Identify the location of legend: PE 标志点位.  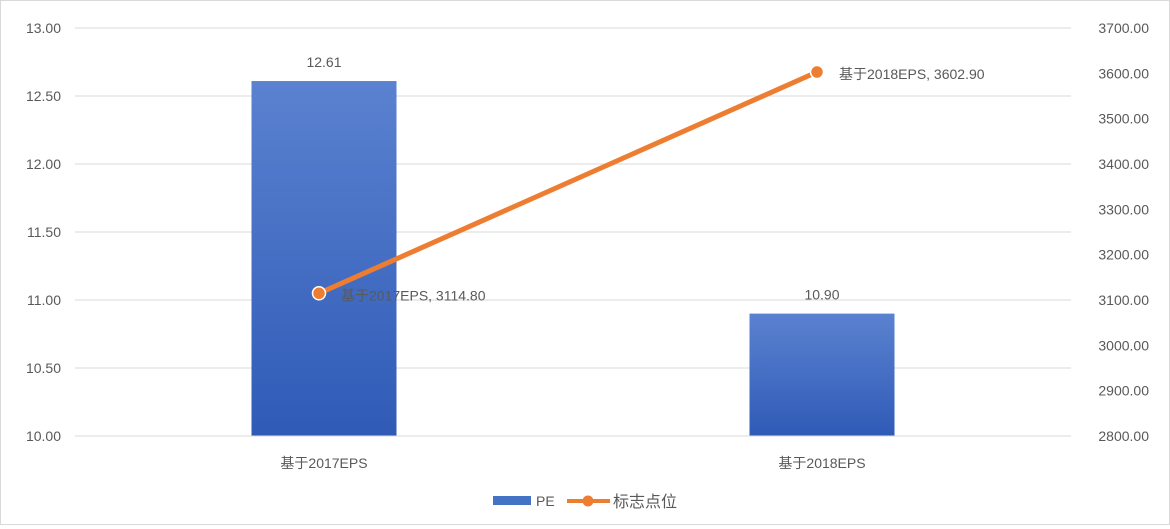
(585, 502).